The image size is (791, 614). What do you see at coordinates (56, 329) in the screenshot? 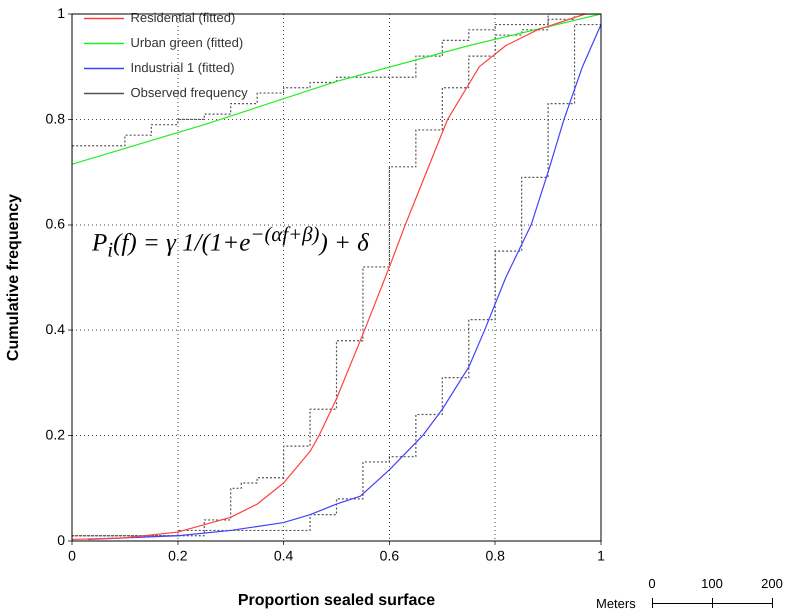
I see `y-tick-label: 0.4` at bounding box center [56, 329].